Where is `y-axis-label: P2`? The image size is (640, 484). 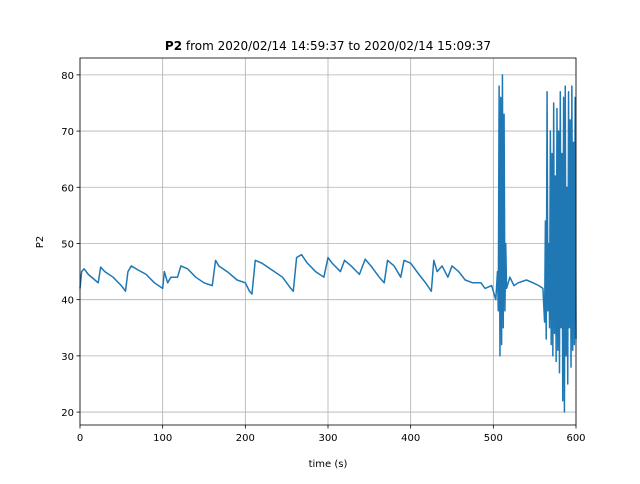
y-axis-label: P2 is located at coordinates (40, 242).